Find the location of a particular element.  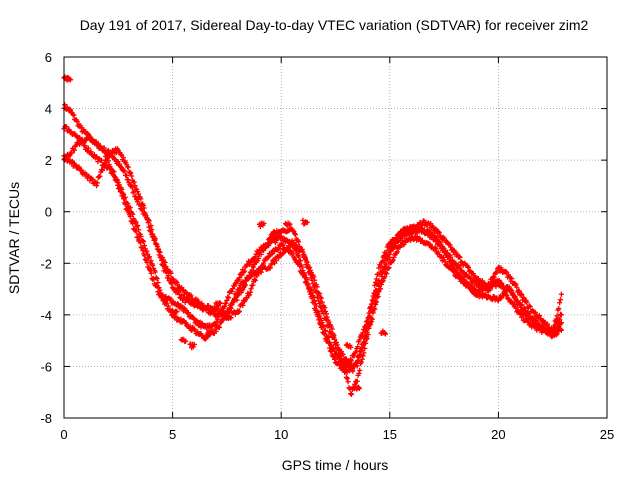

x-tick-label: 15 is located at coordinates (390, 434).